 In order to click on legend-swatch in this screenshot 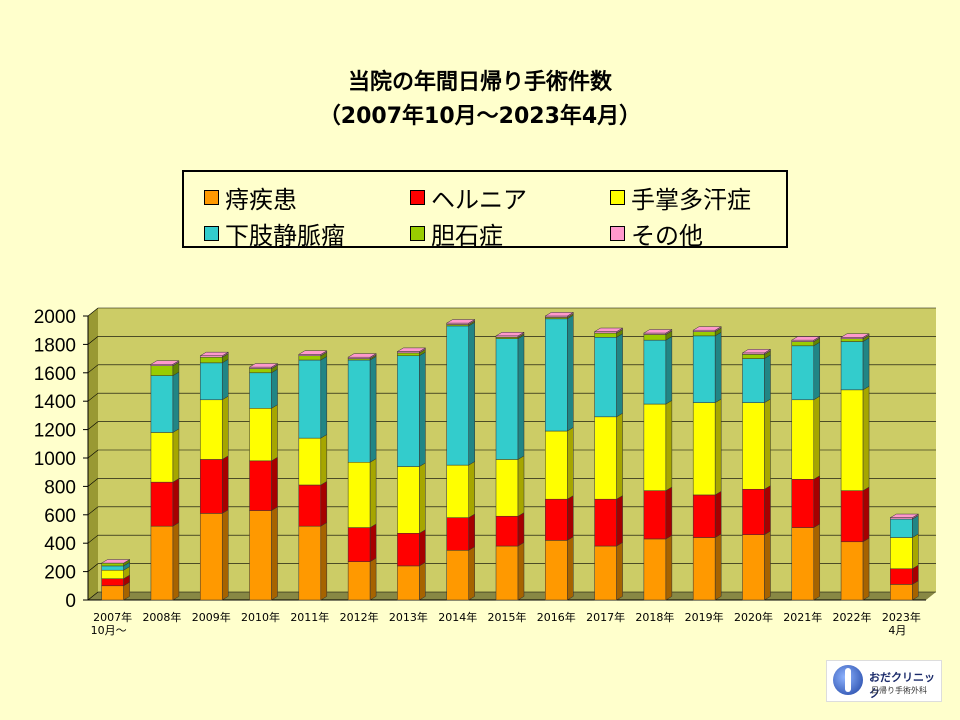, I will do `click(617, 197)`.